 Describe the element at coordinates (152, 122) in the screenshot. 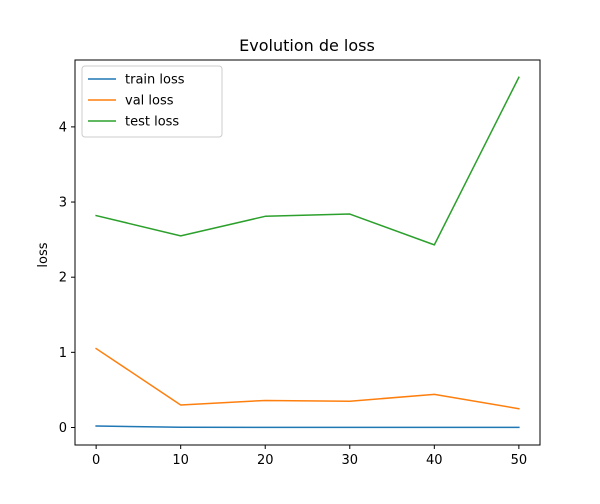

I see `legend-label-test-loss: test loss` at that location.